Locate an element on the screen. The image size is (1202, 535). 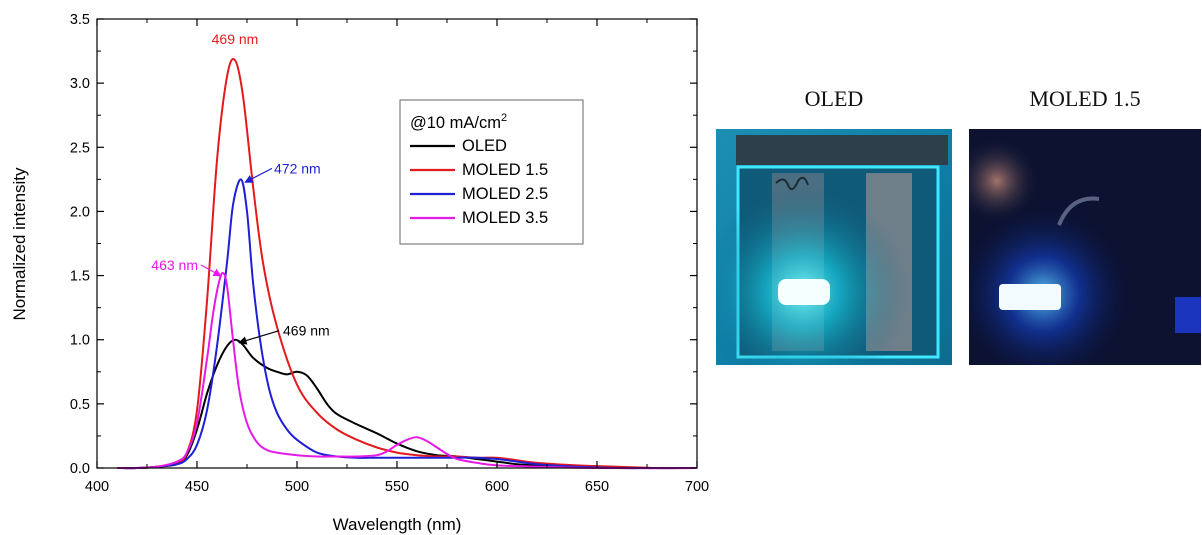
legend-title-main: @10 mA/cm is located at coordinates (455, 123).